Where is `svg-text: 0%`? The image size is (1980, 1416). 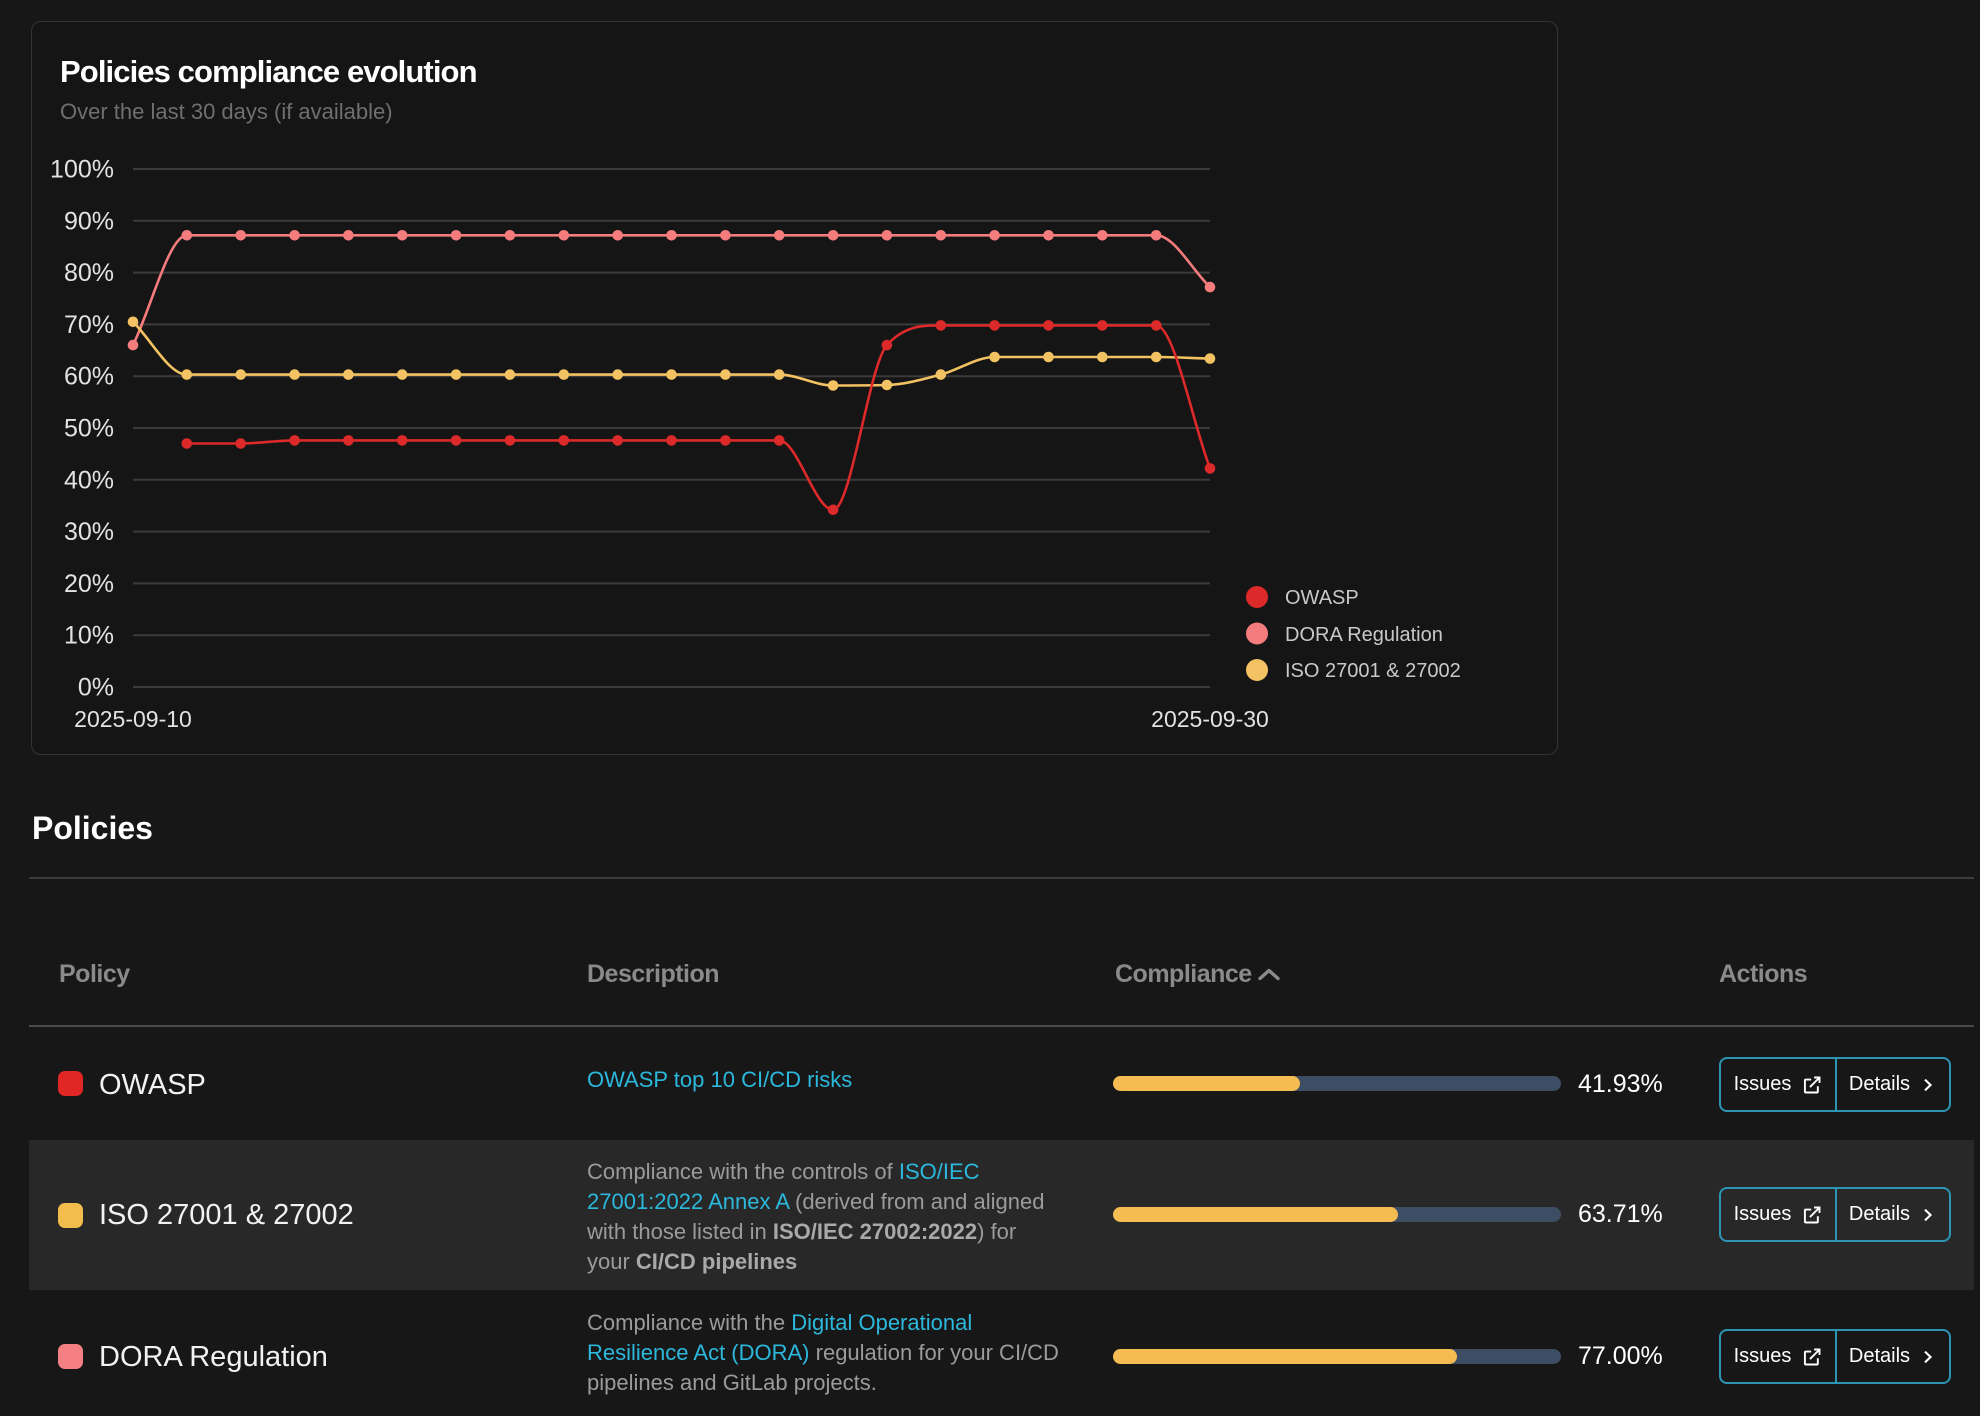
svg-text: 0% is located at coordinates (96, 688).